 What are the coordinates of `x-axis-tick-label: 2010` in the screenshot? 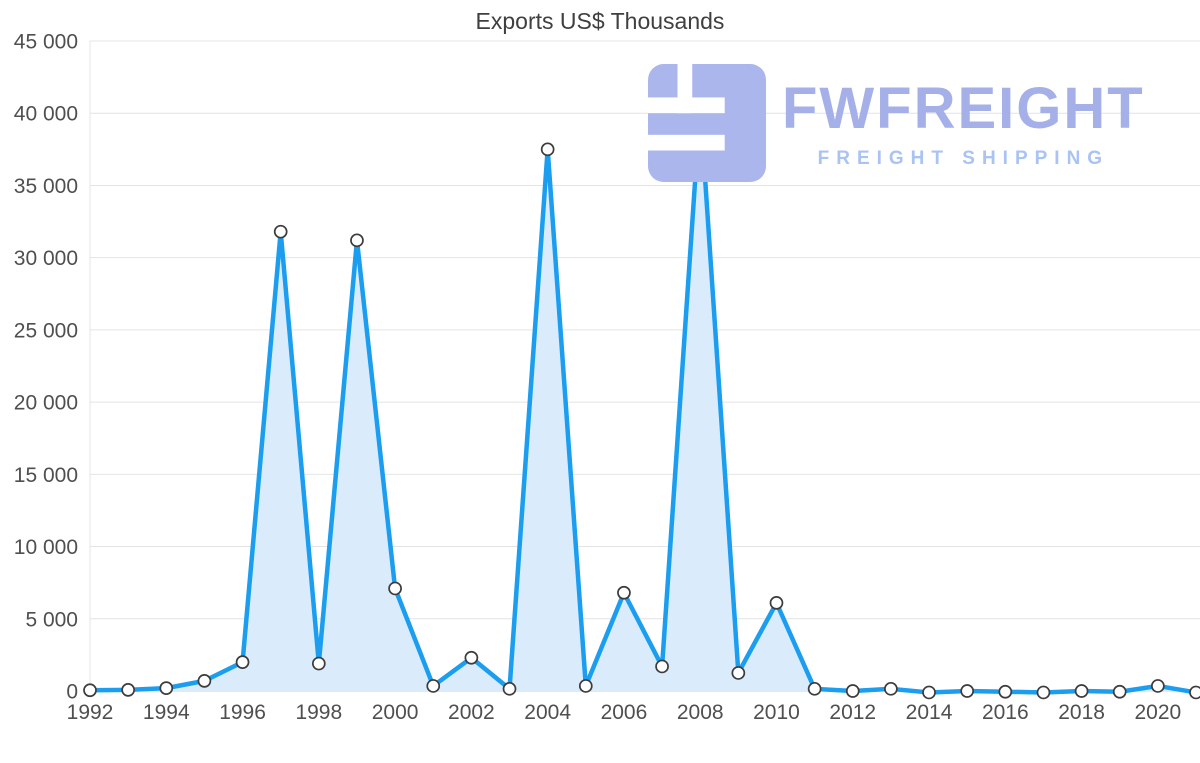 It's located at (776, 712).